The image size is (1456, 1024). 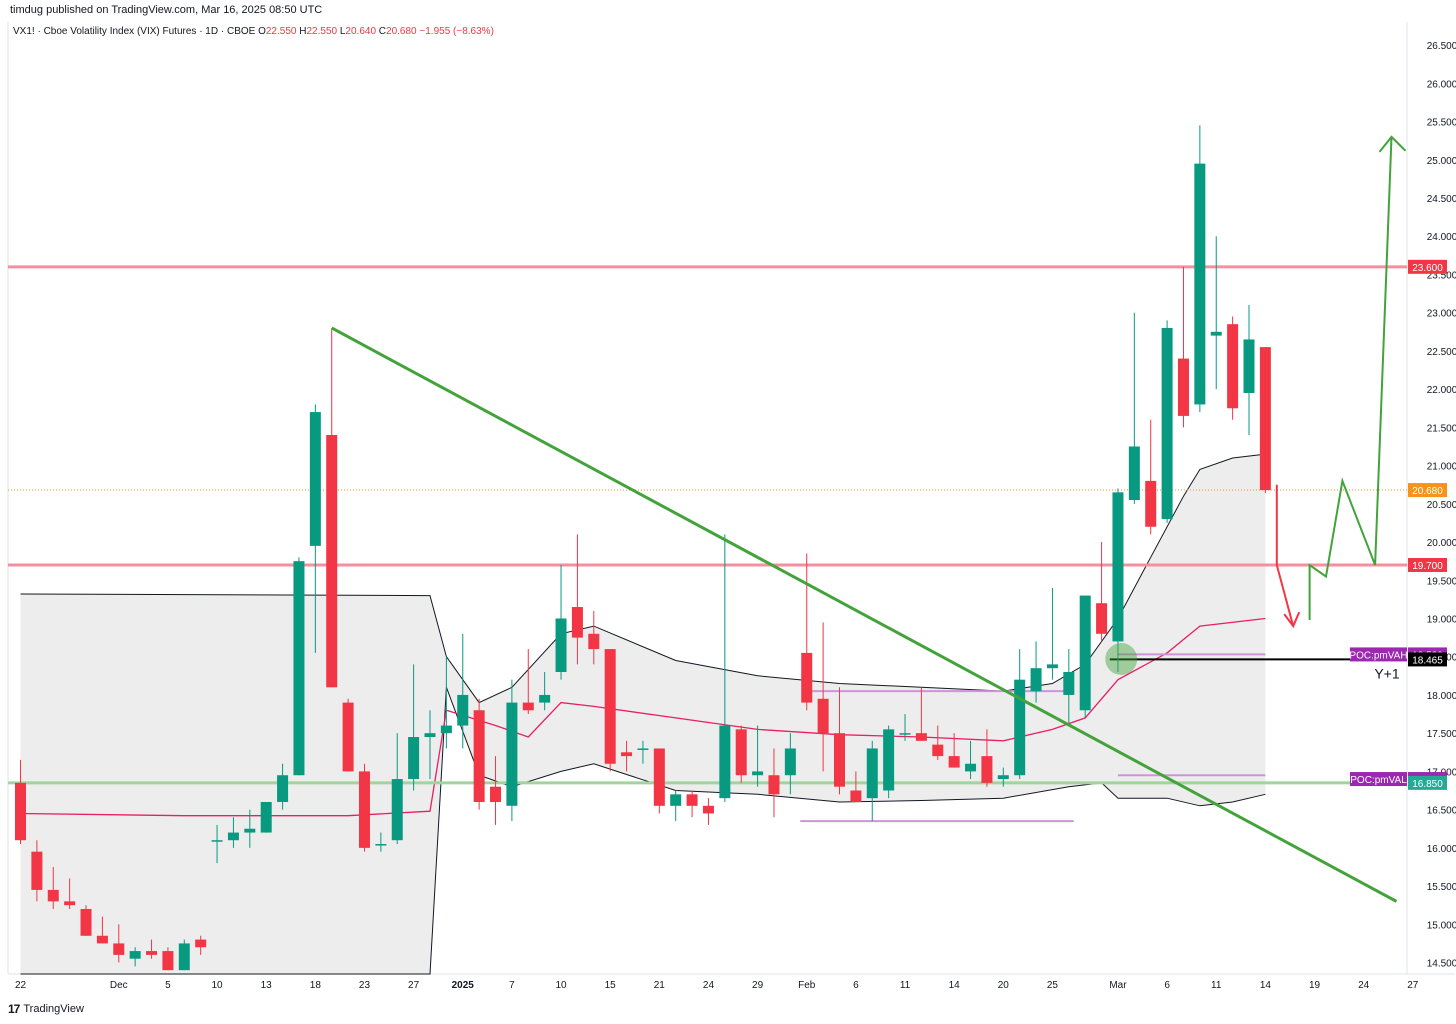 I want to click on y-tick-label: 21.000, so click(x=1441, y=467).